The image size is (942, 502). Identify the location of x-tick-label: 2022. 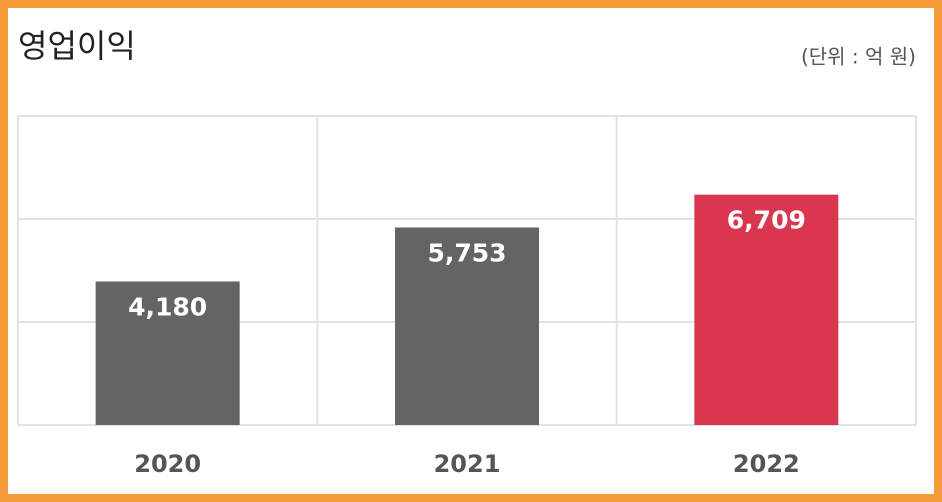
(766, 464).